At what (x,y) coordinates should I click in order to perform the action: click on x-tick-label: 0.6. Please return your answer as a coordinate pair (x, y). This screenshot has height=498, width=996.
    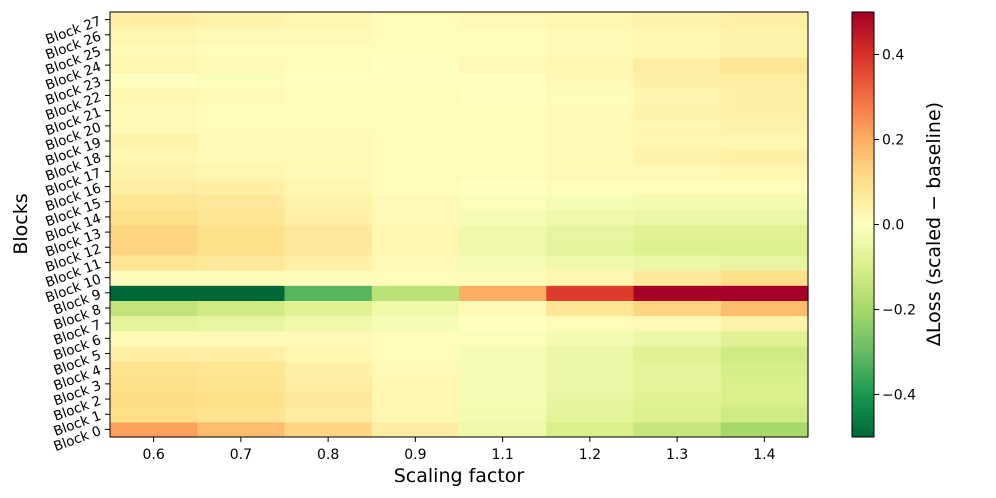
    Looking at the image, I should click on (153, 455).